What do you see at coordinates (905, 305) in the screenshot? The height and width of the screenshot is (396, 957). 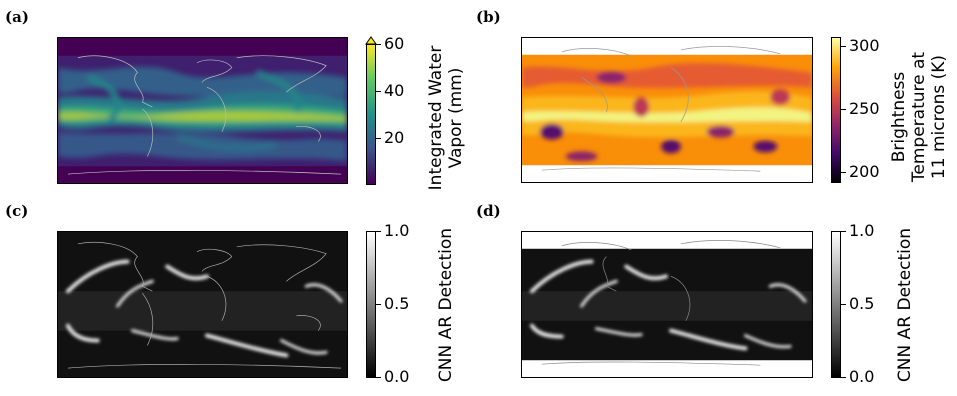 I see `colorbar-d-label: CNN AR Detection` at bounding box center [905, 305].